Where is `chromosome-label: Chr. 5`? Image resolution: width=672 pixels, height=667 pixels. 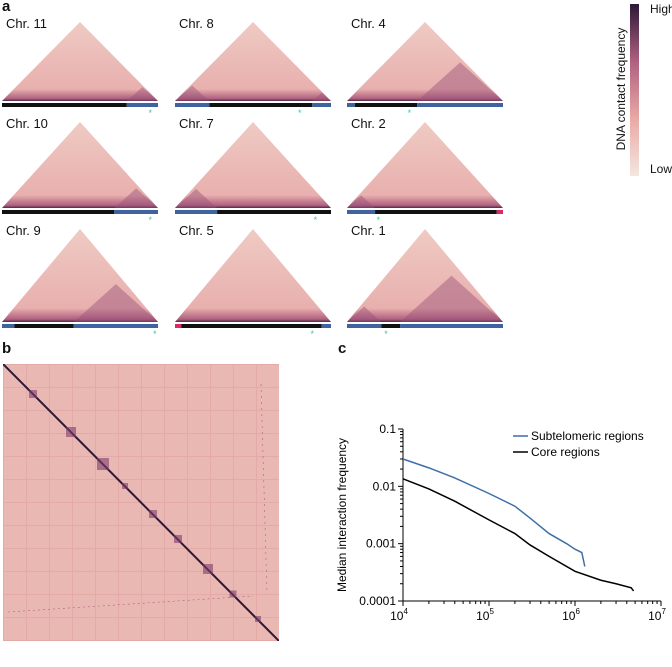 chromosome-label: Chr. 5 is located at coordinates (196, 230).